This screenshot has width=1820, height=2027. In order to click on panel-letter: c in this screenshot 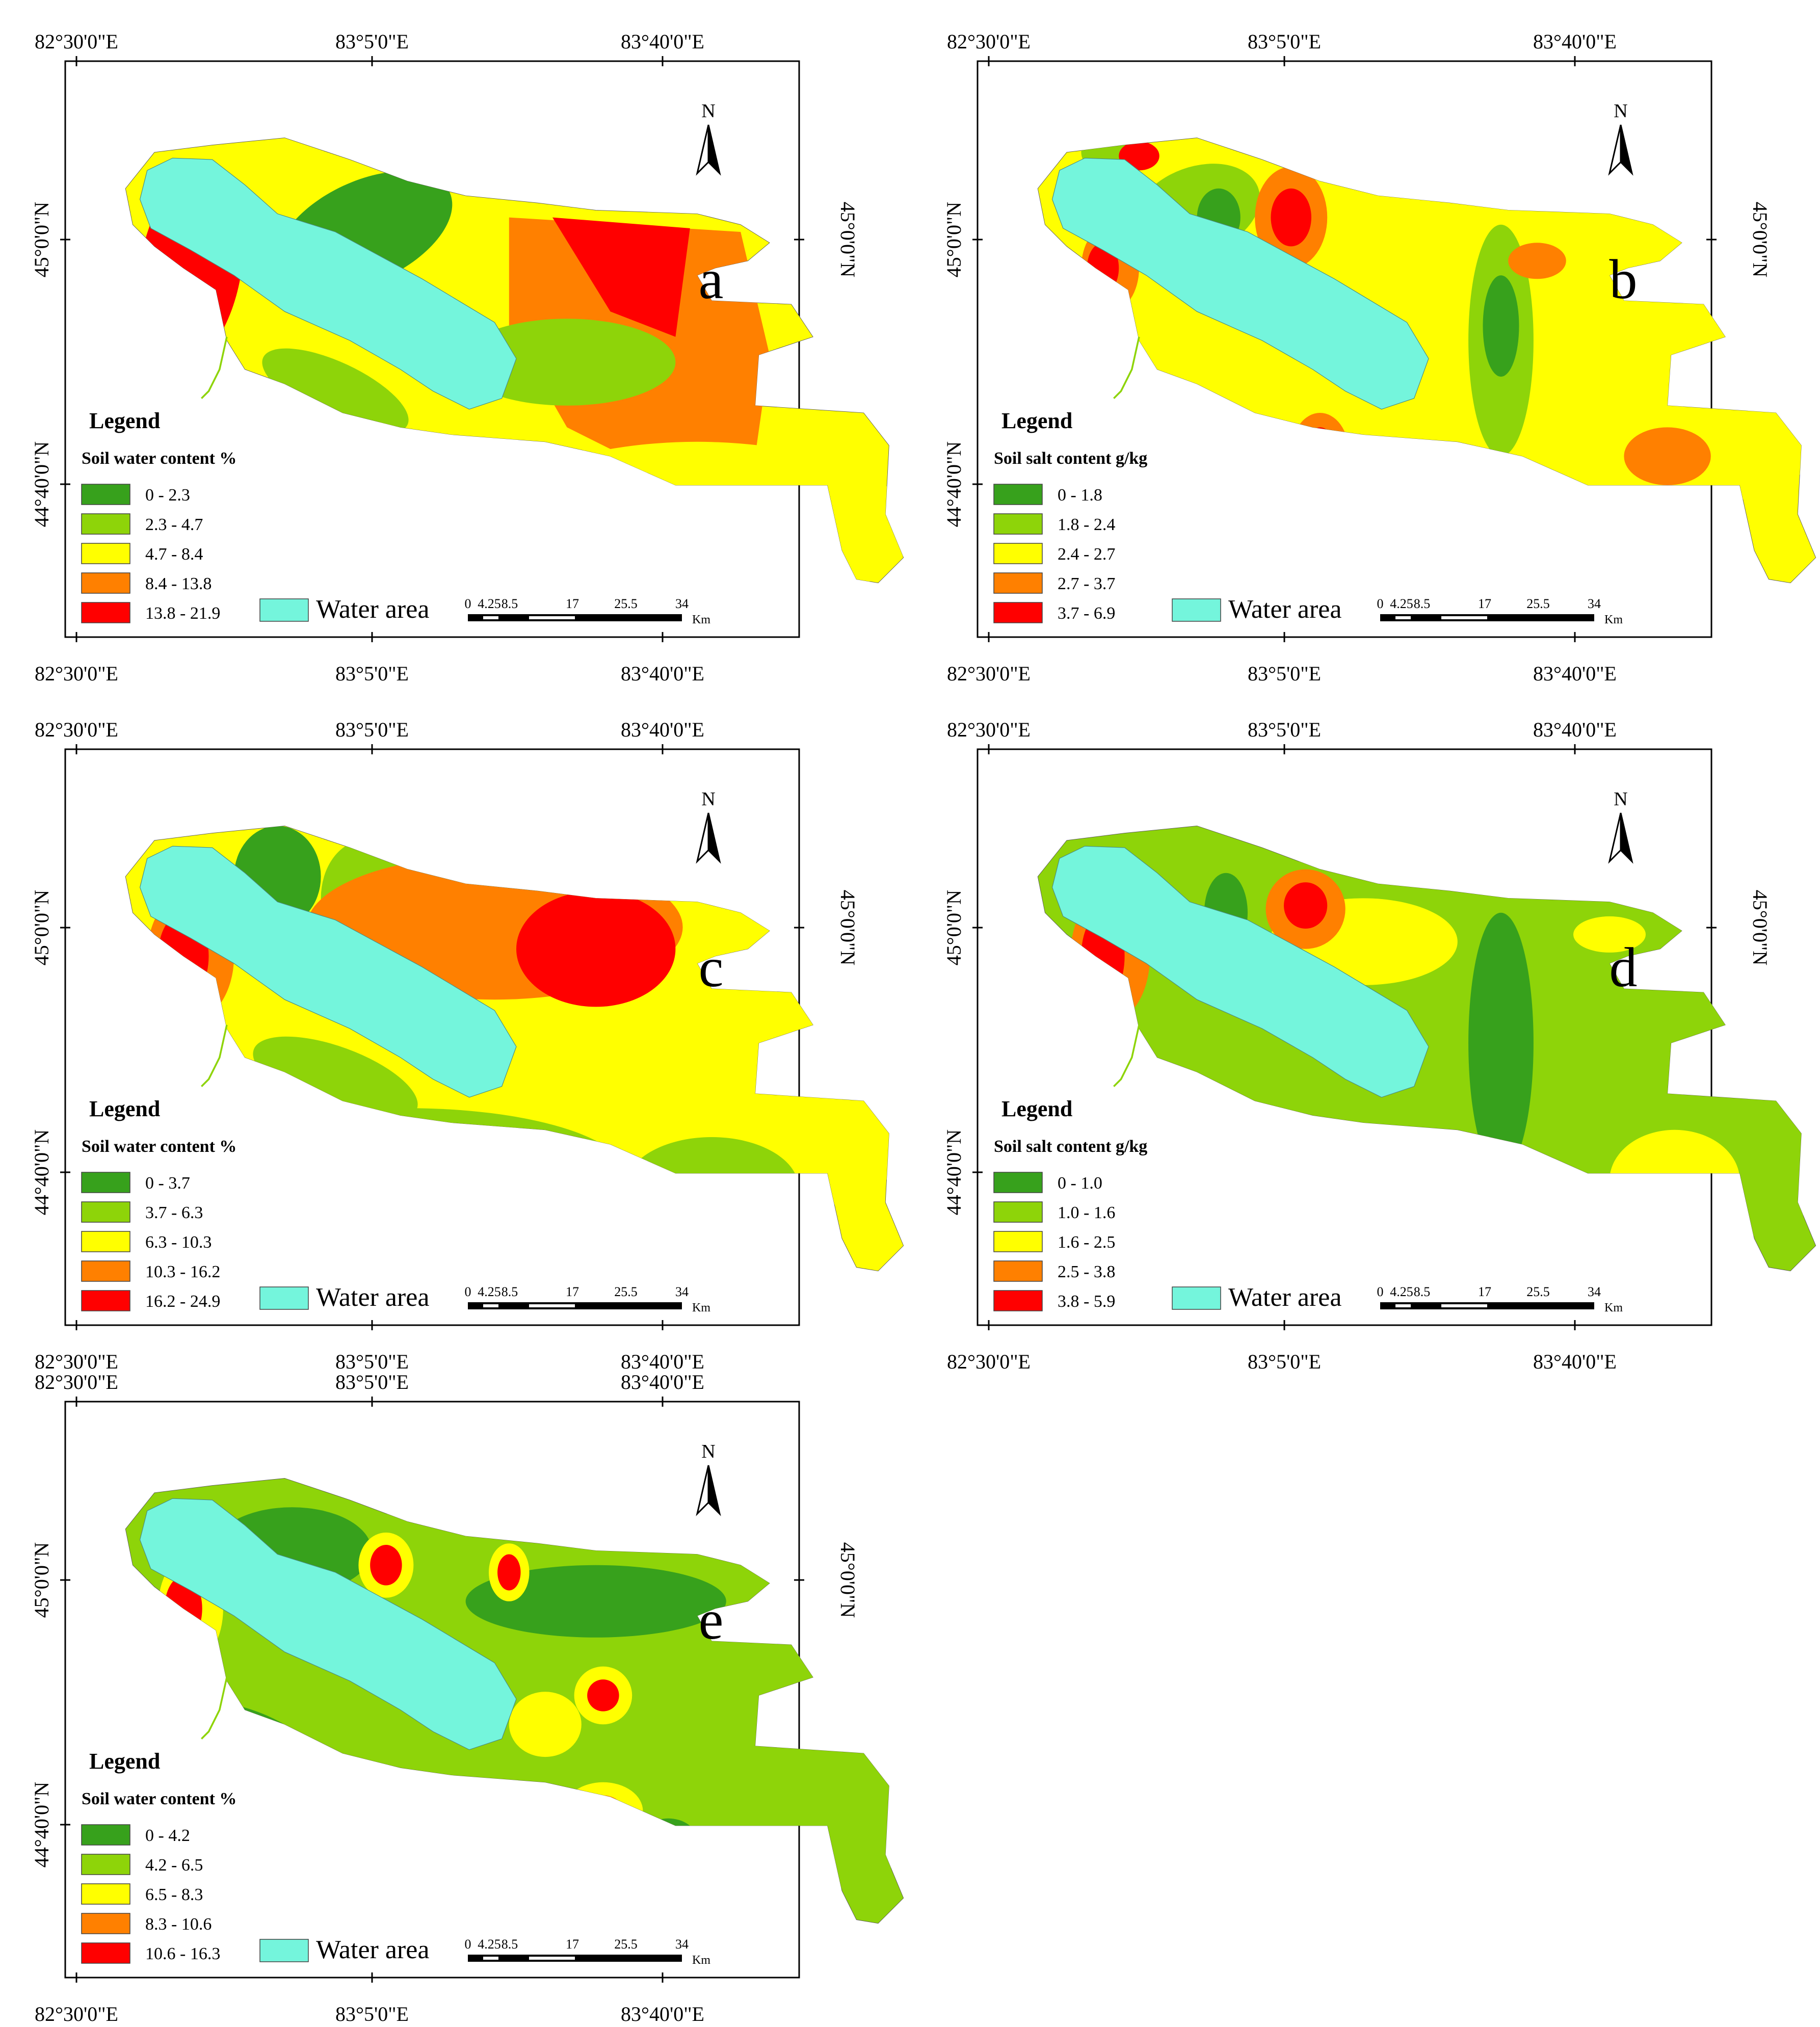, I will do `click(711, 967)`.